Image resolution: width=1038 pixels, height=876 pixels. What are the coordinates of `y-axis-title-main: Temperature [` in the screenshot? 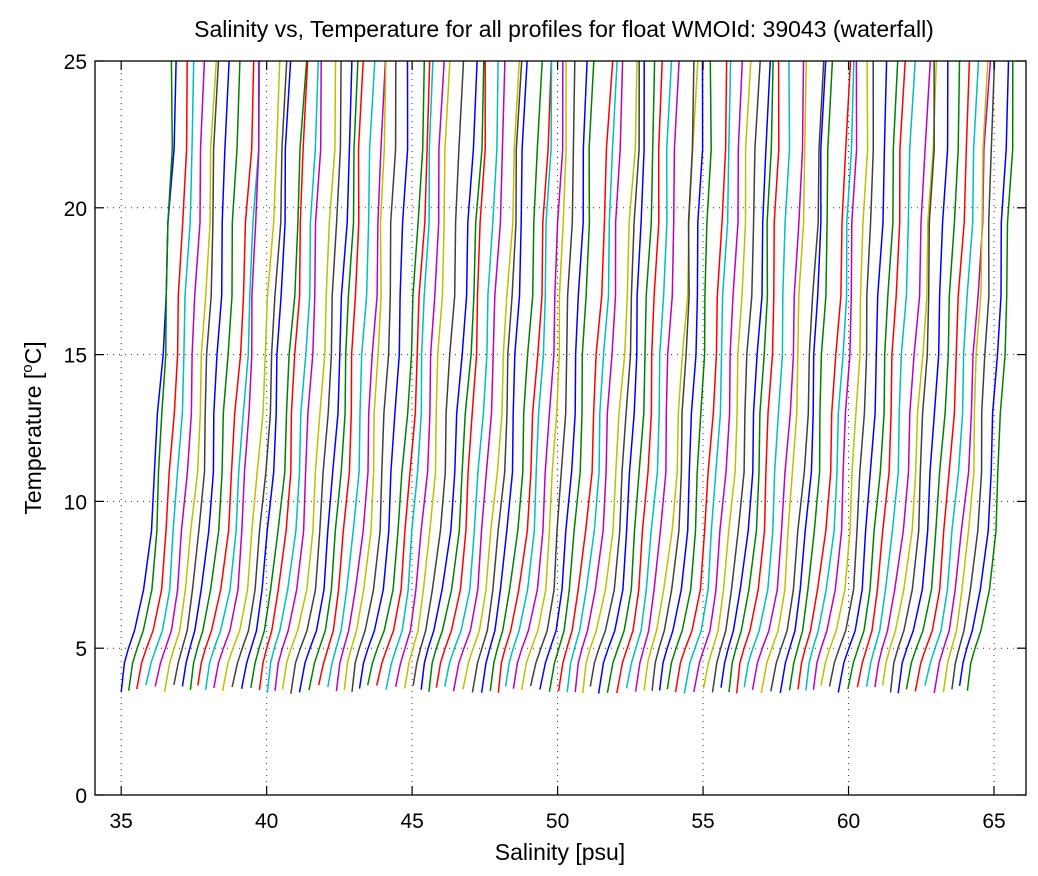 It's located at (33, 443).